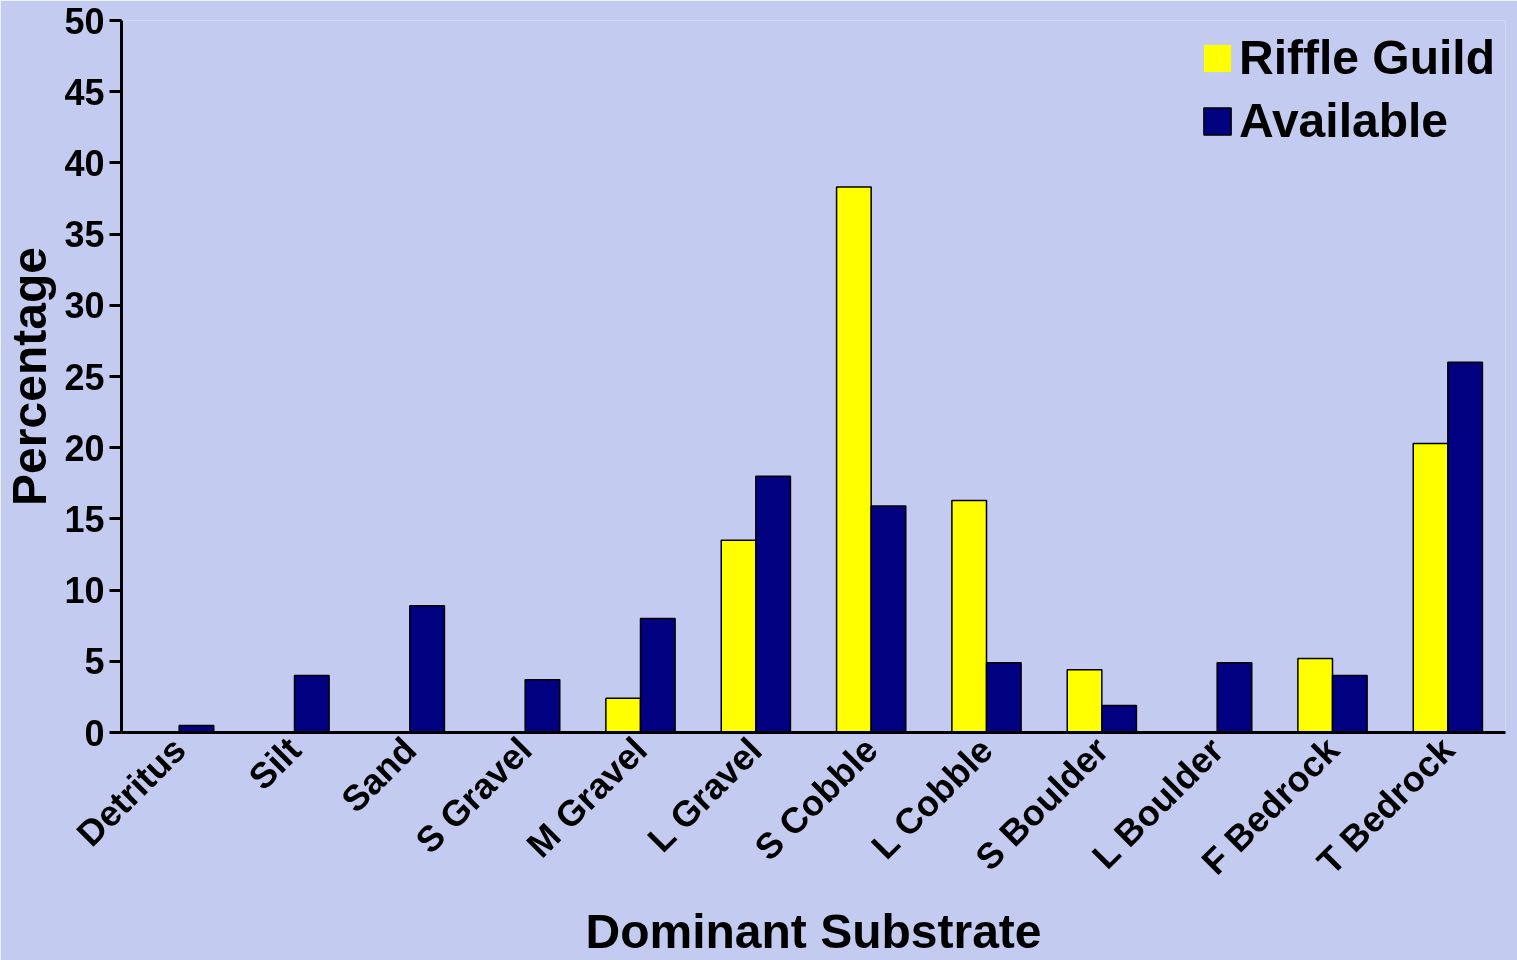  Describe the element at coordinates (84, 591) in the screenshot. I see `y-tick-label: 10` at that location.